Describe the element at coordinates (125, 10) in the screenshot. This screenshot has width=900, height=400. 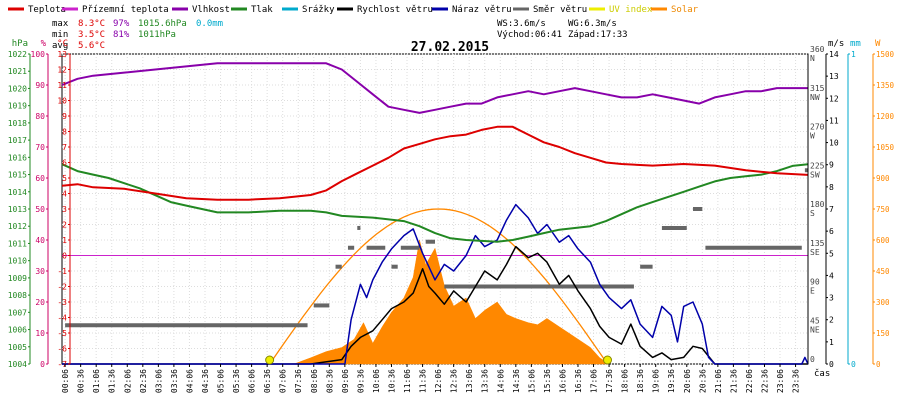
I see `legend-label-1: Přízemní teplota` at that location.